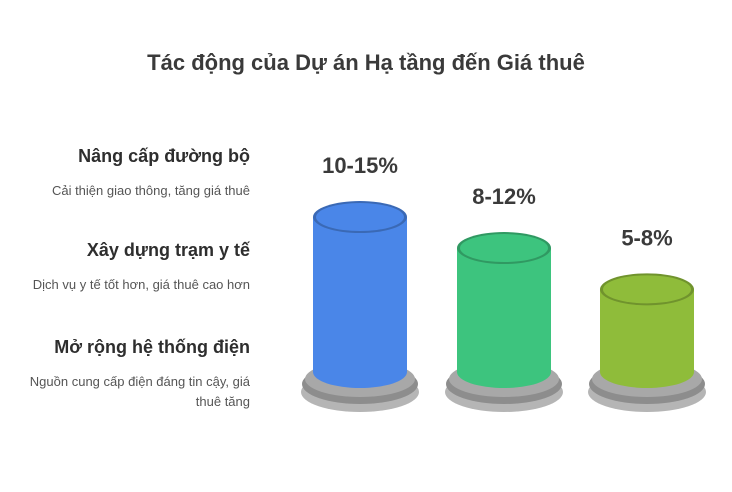  What do you see at coordinates (646, 237) in the screenshot?
I see `bar-value-label: 5-8%` at bounding box center [646, 237].